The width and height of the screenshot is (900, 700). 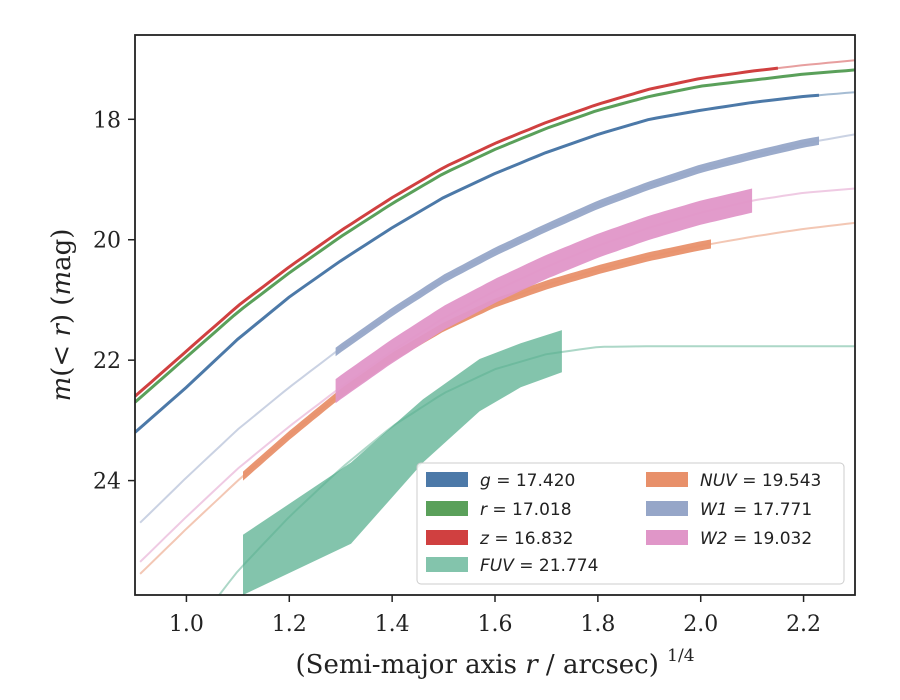 I want to click on y-tick-label: 18, so click(x=107, y=120).